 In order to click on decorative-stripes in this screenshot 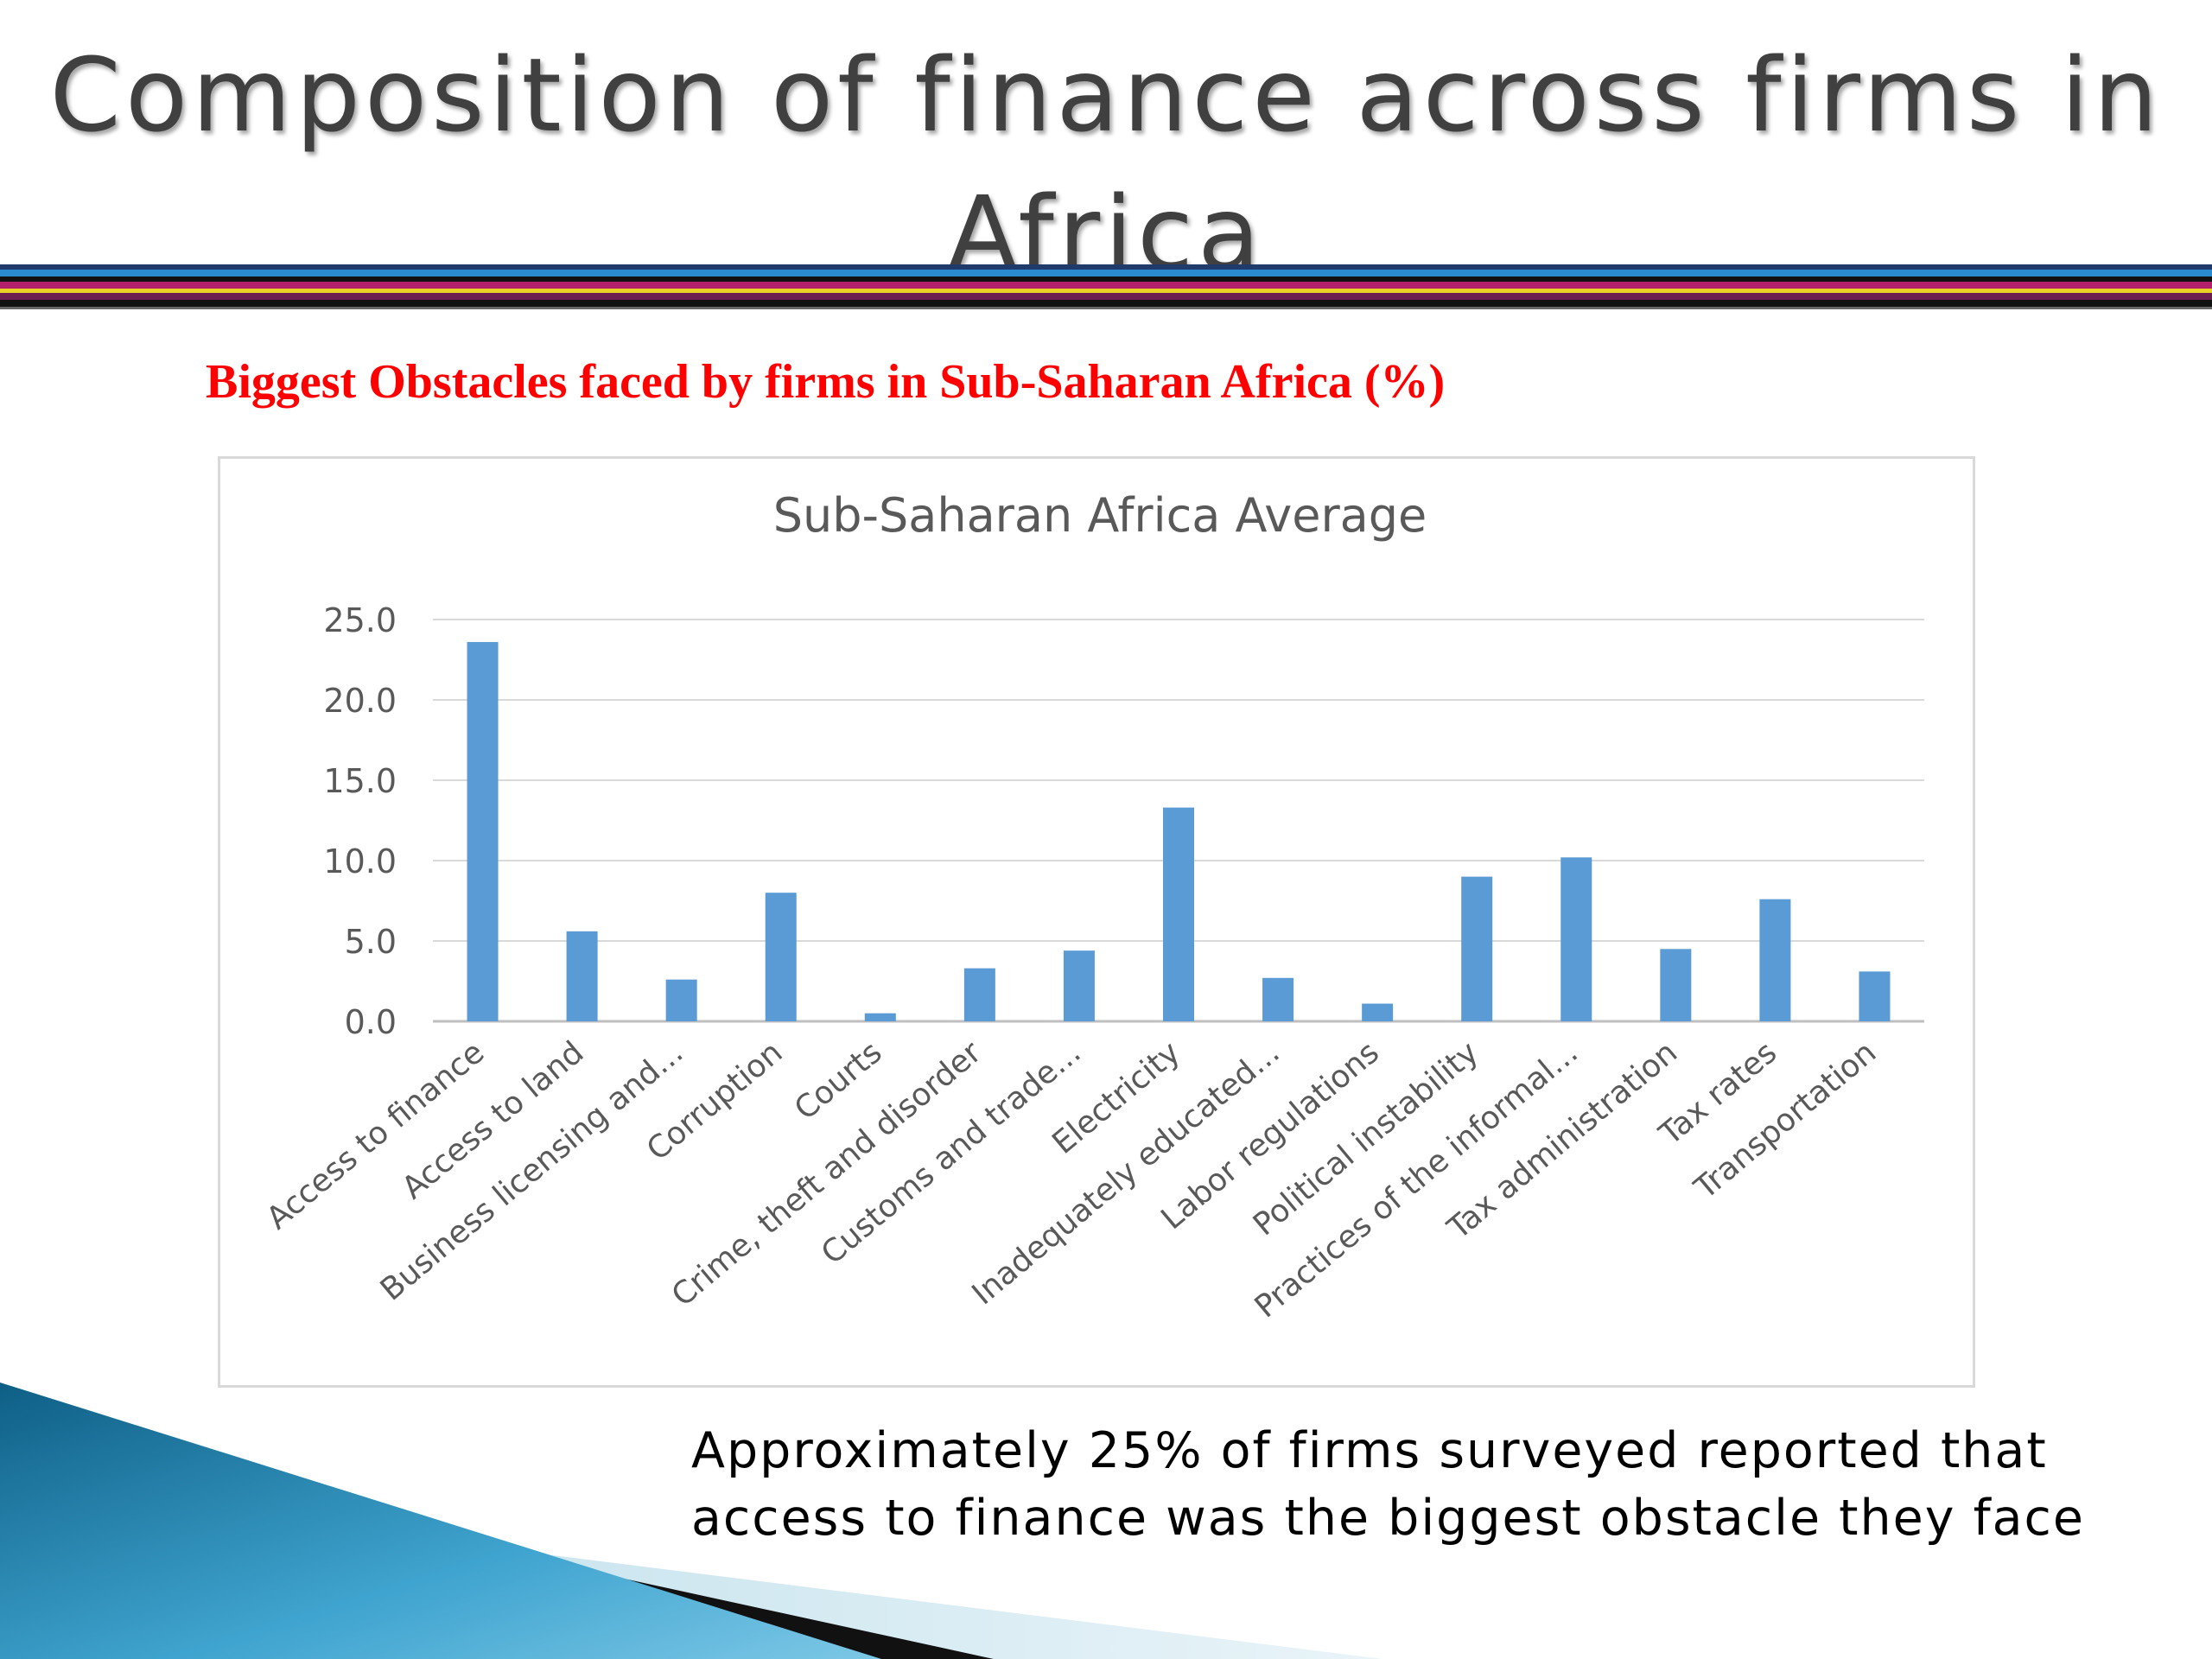, I will do `click(1106, 286)`.